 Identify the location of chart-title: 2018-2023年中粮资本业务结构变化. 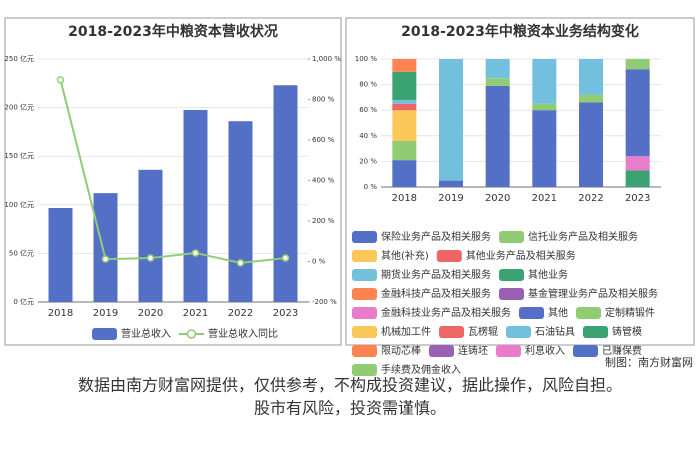
(520, 31).